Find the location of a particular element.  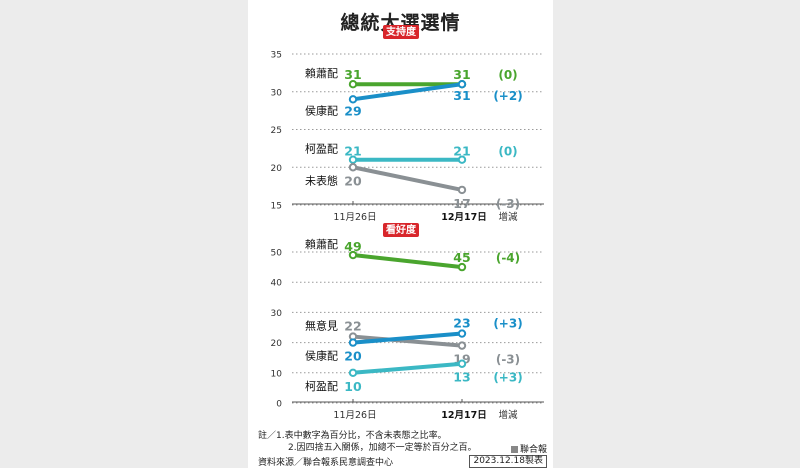

date-label: 2023.12.18製表 is located at coordinates (508, 461).